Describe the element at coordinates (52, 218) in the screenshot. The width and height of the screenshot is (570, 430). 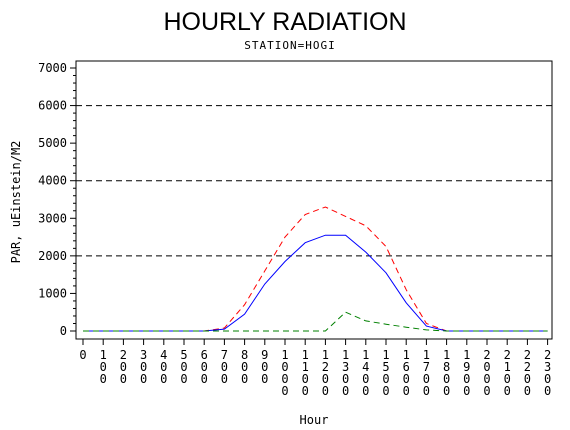
I see `y-tick-label: 3000` at that location.